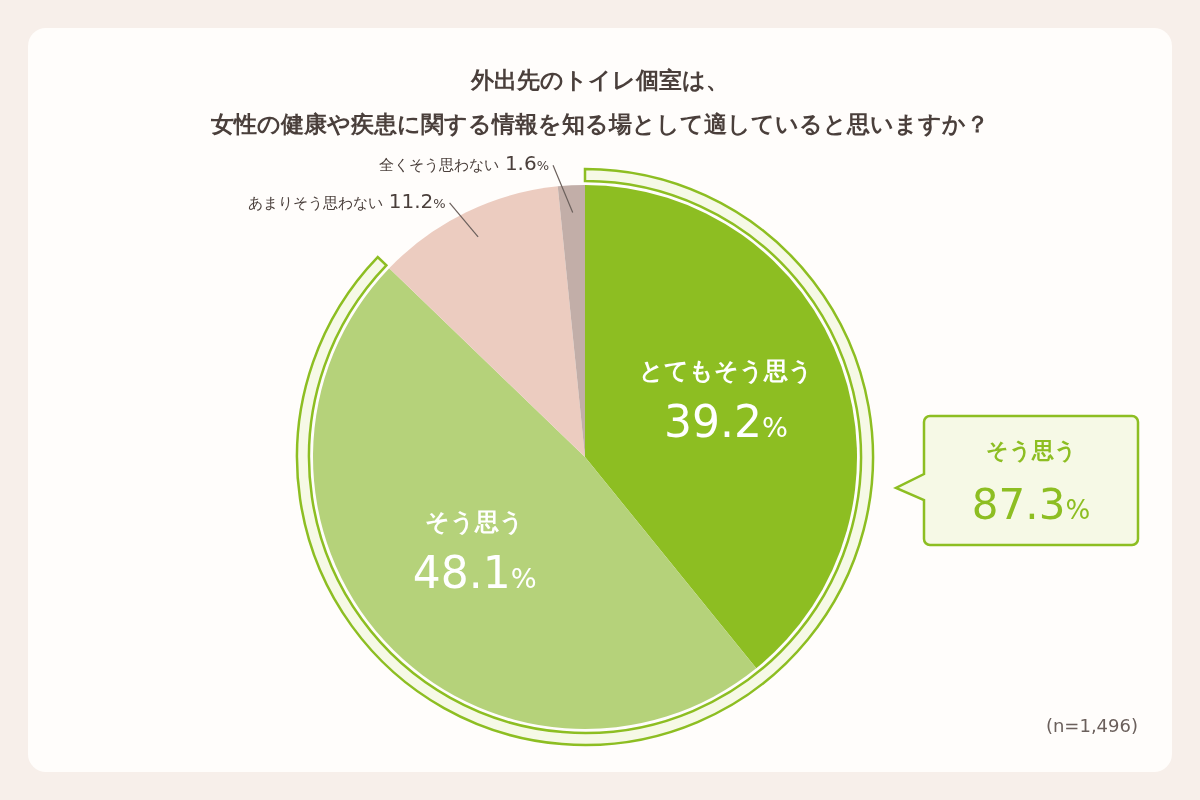 The height and width of the screenshot is (800, 1200). Describe the element at coordinates (599, 124) in the screenshot. I see `chart-subtitle: 女性の健康や疾患に関する情報を知る場として適していると思いますか？` at that location.